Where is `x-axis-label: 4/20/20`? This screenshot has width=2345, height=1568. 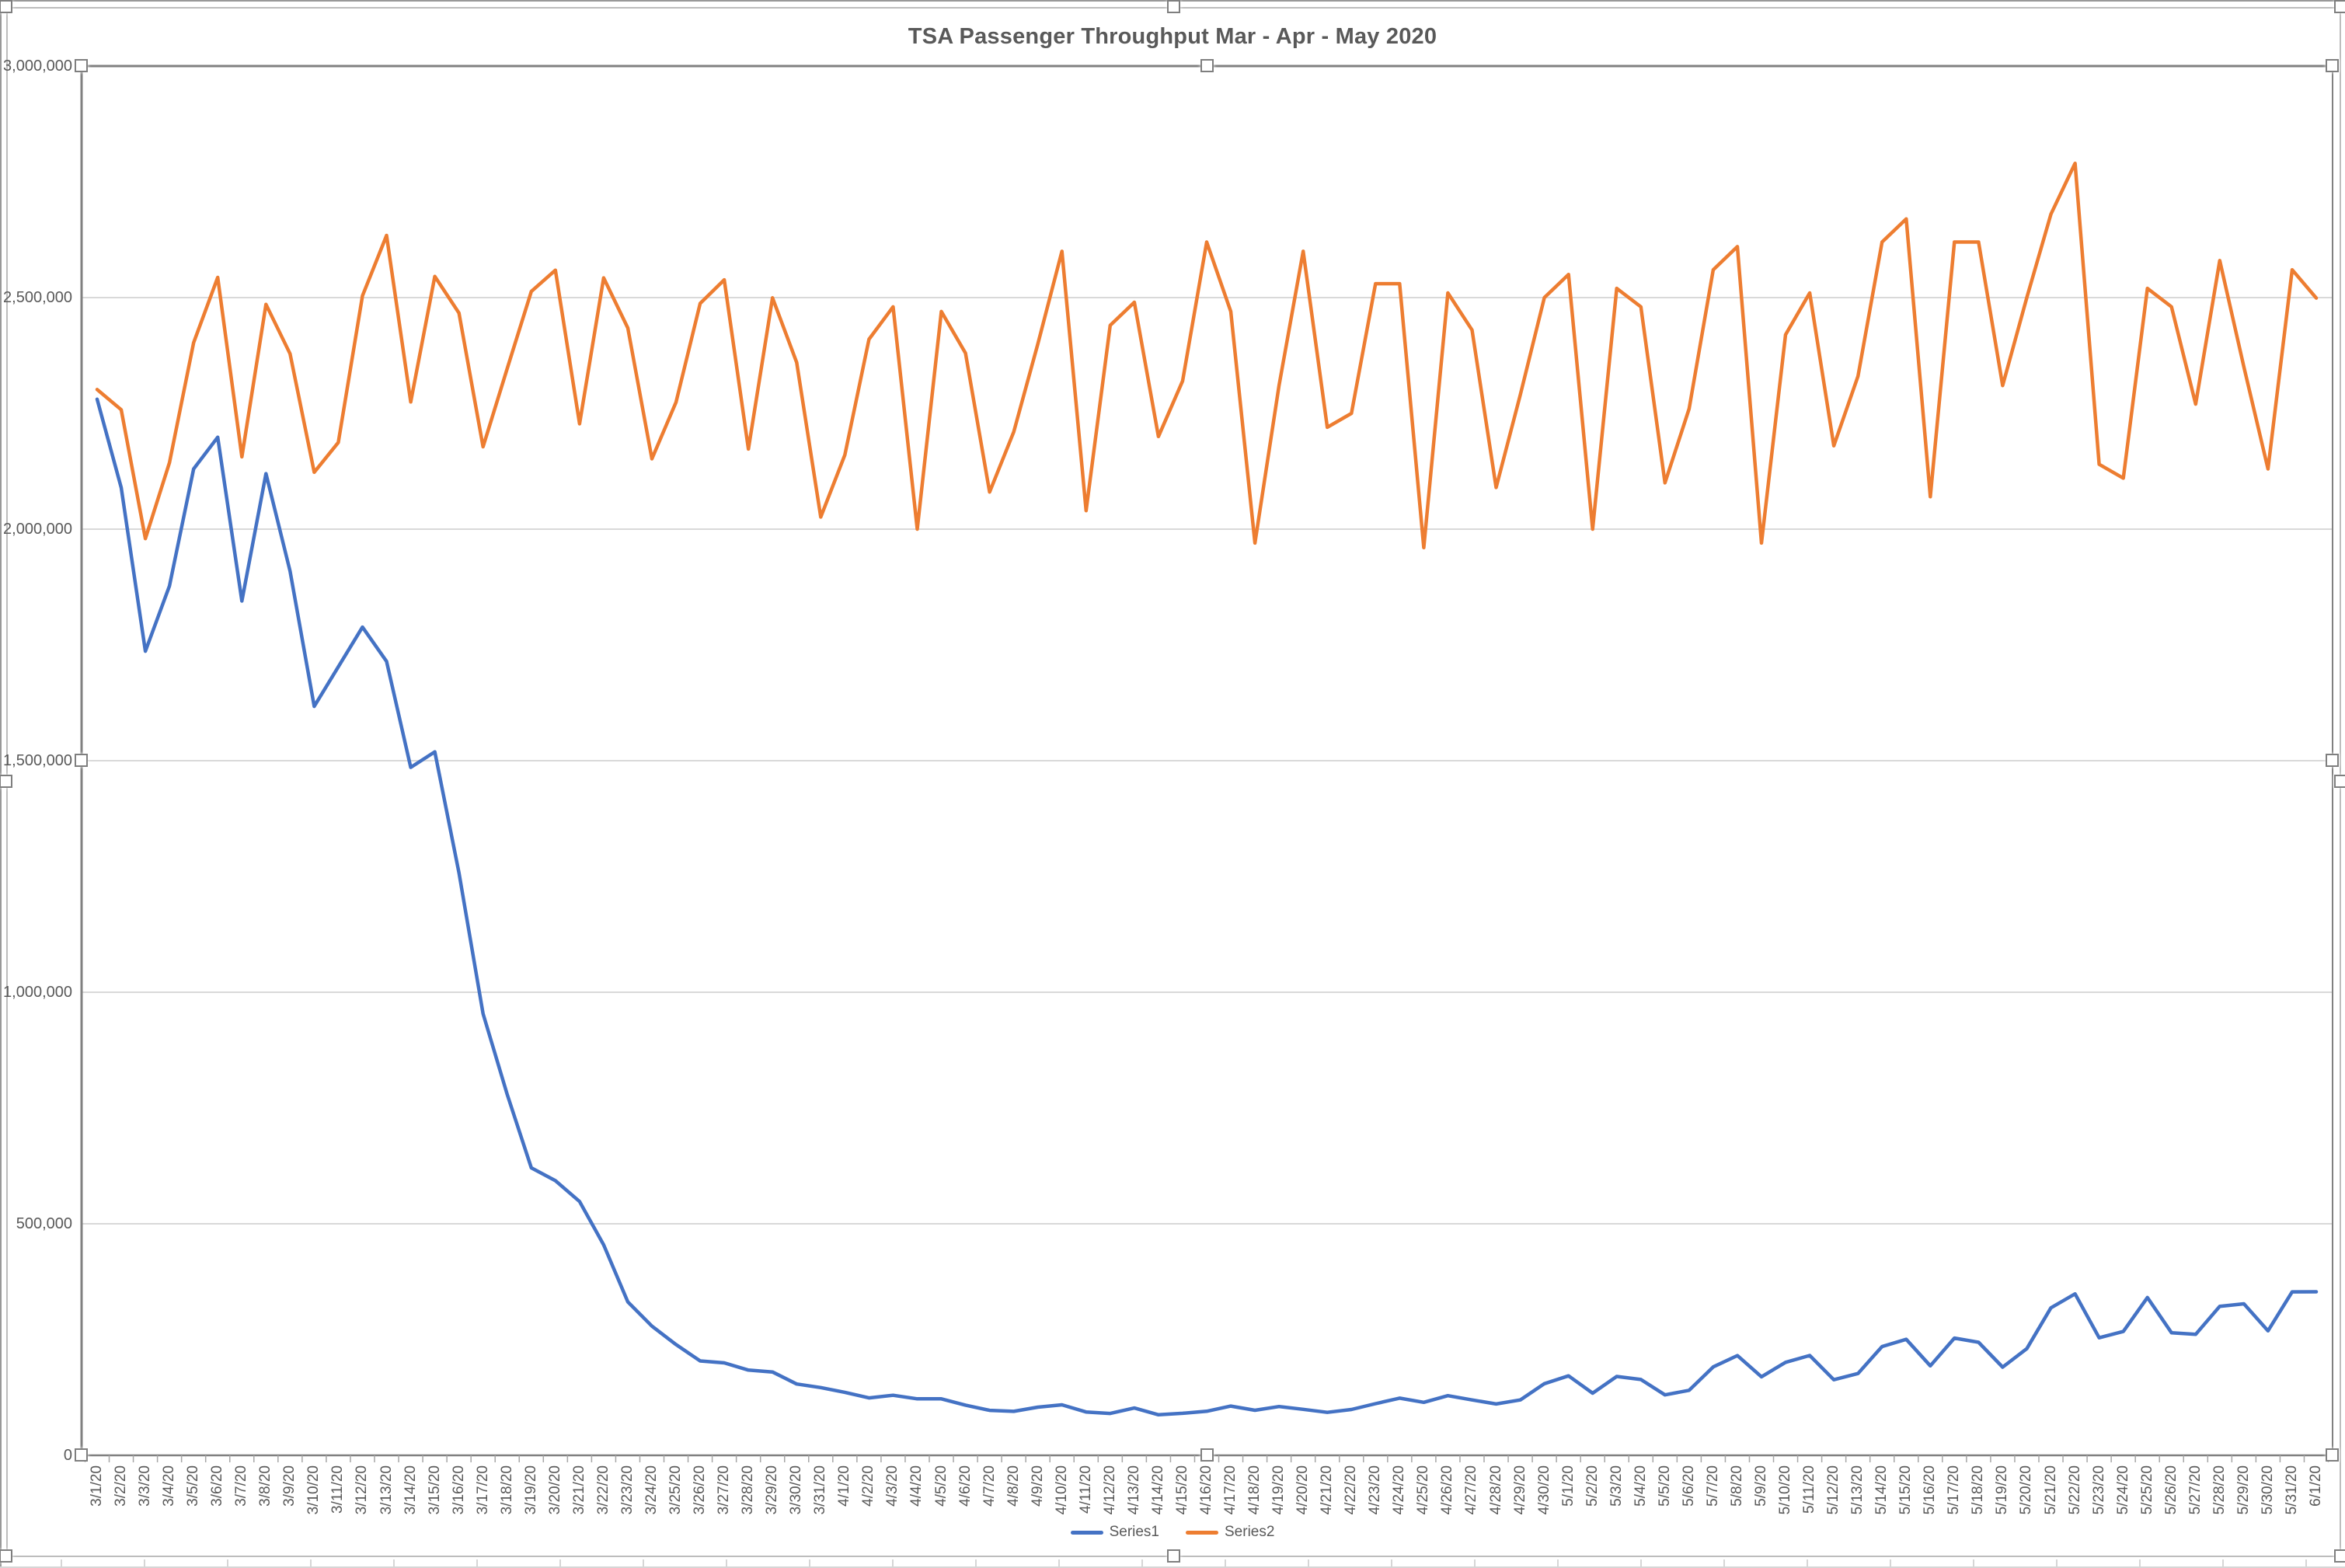
x-axis-label: 4/20/20 is located at coordinates (1303, 1490).